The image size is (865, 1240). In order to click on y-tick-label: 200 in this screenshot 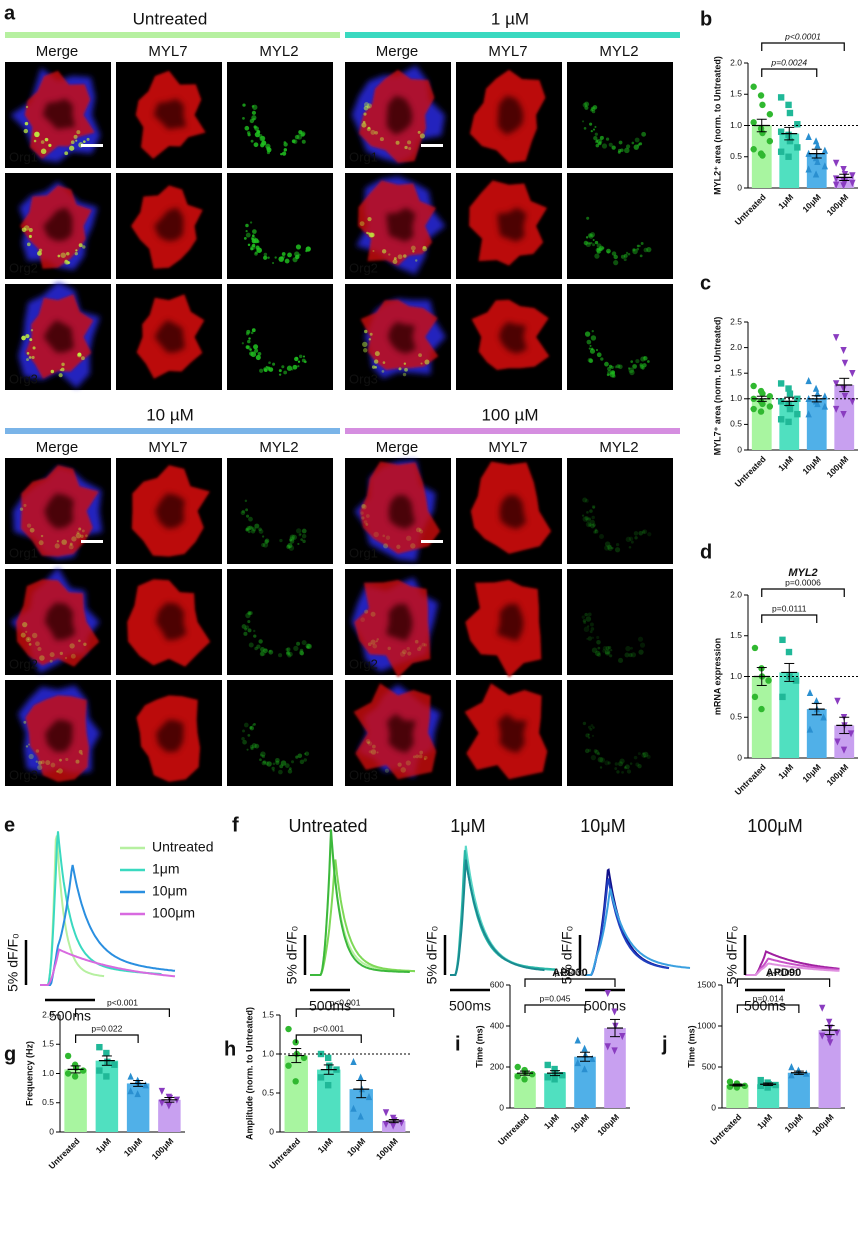, I will do `click(497, 1066)`.